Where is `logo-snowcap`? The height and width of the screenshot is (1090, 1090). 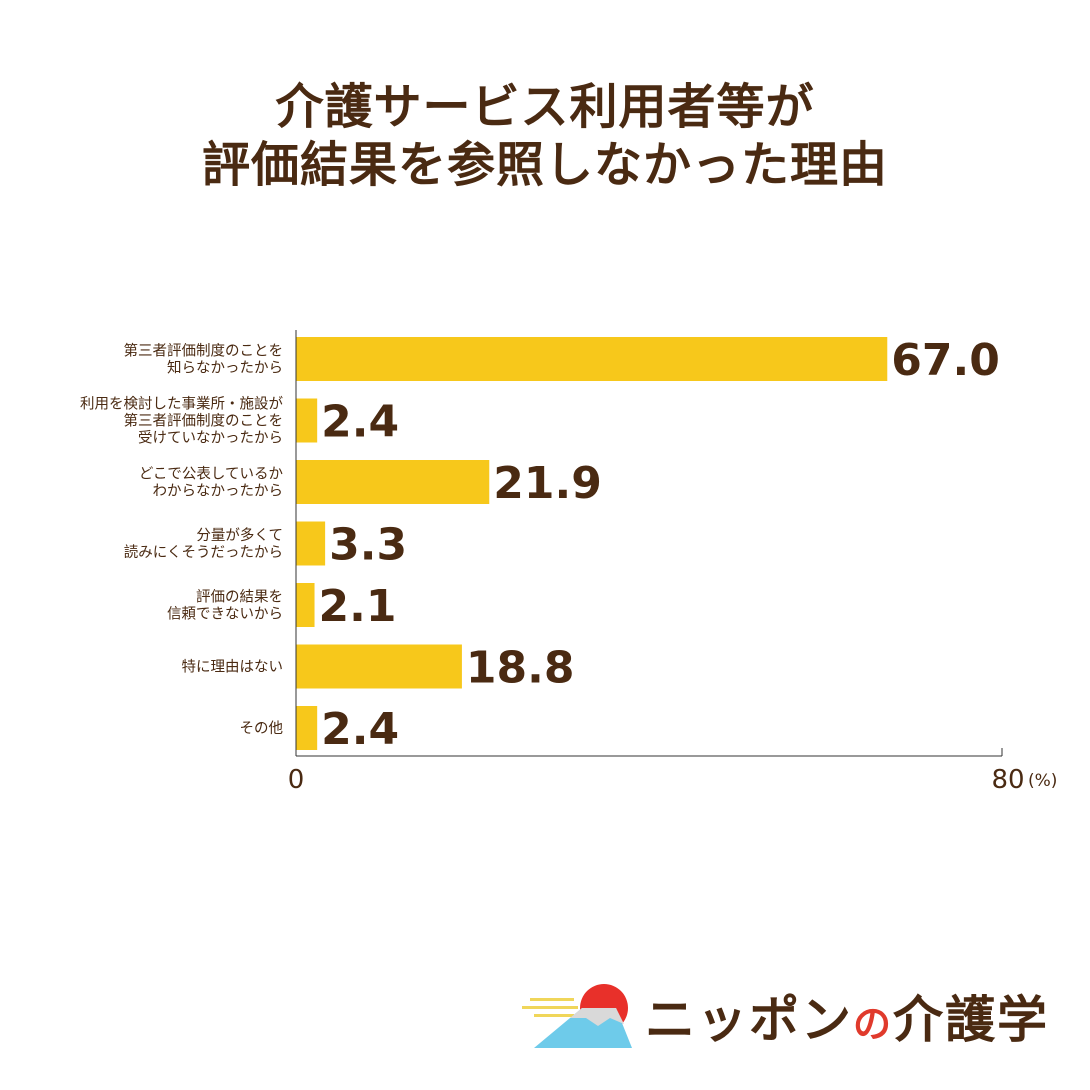 logo-snowcap is located at coordinates (597, 1017).